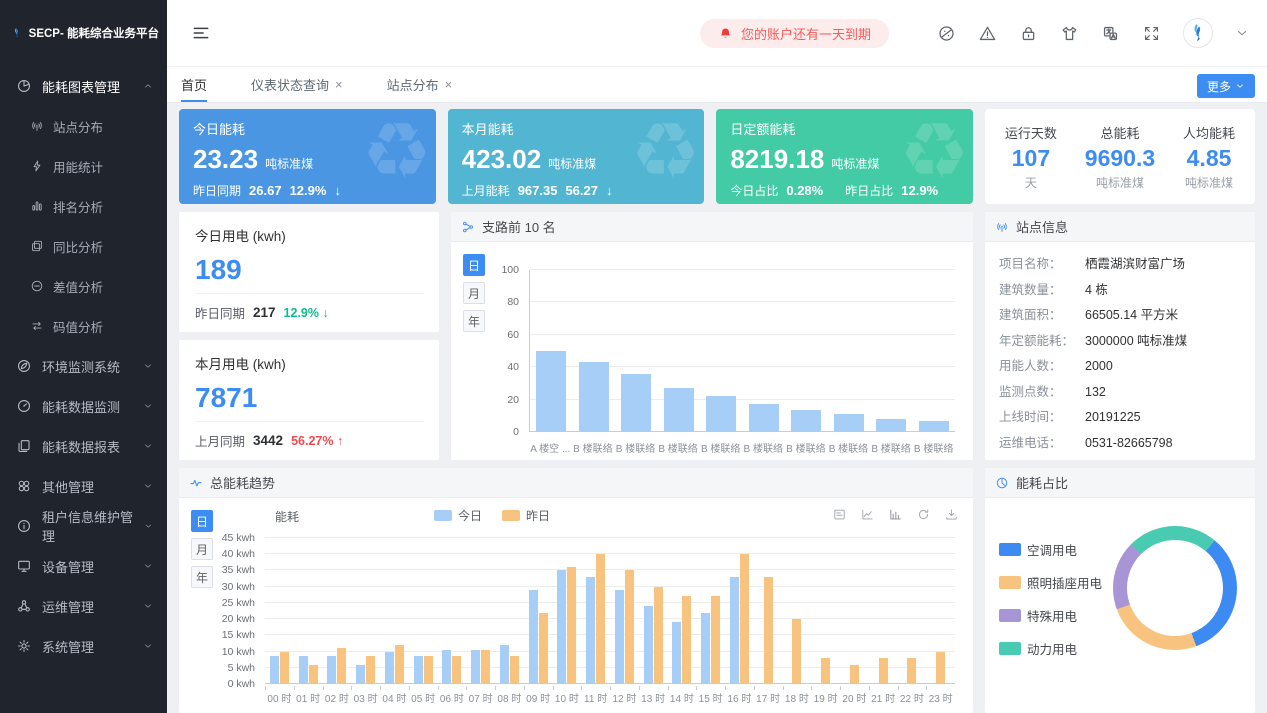 This screenshot has width=1267, height=713. Describe the element at coordinates (83, 446) in the screenshot. I see `sidebar-item-3: 能耗数据报表` at that location.